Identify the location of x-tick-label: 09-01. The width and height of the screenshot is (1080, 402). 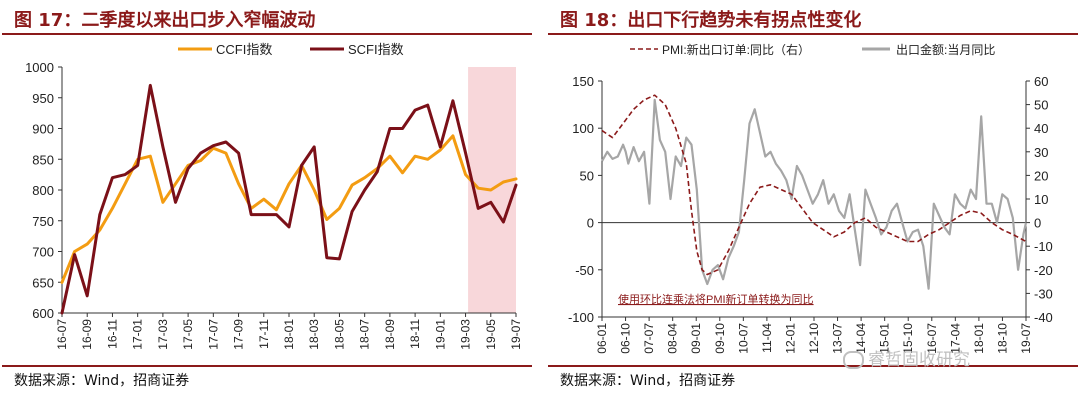
(696, 338).